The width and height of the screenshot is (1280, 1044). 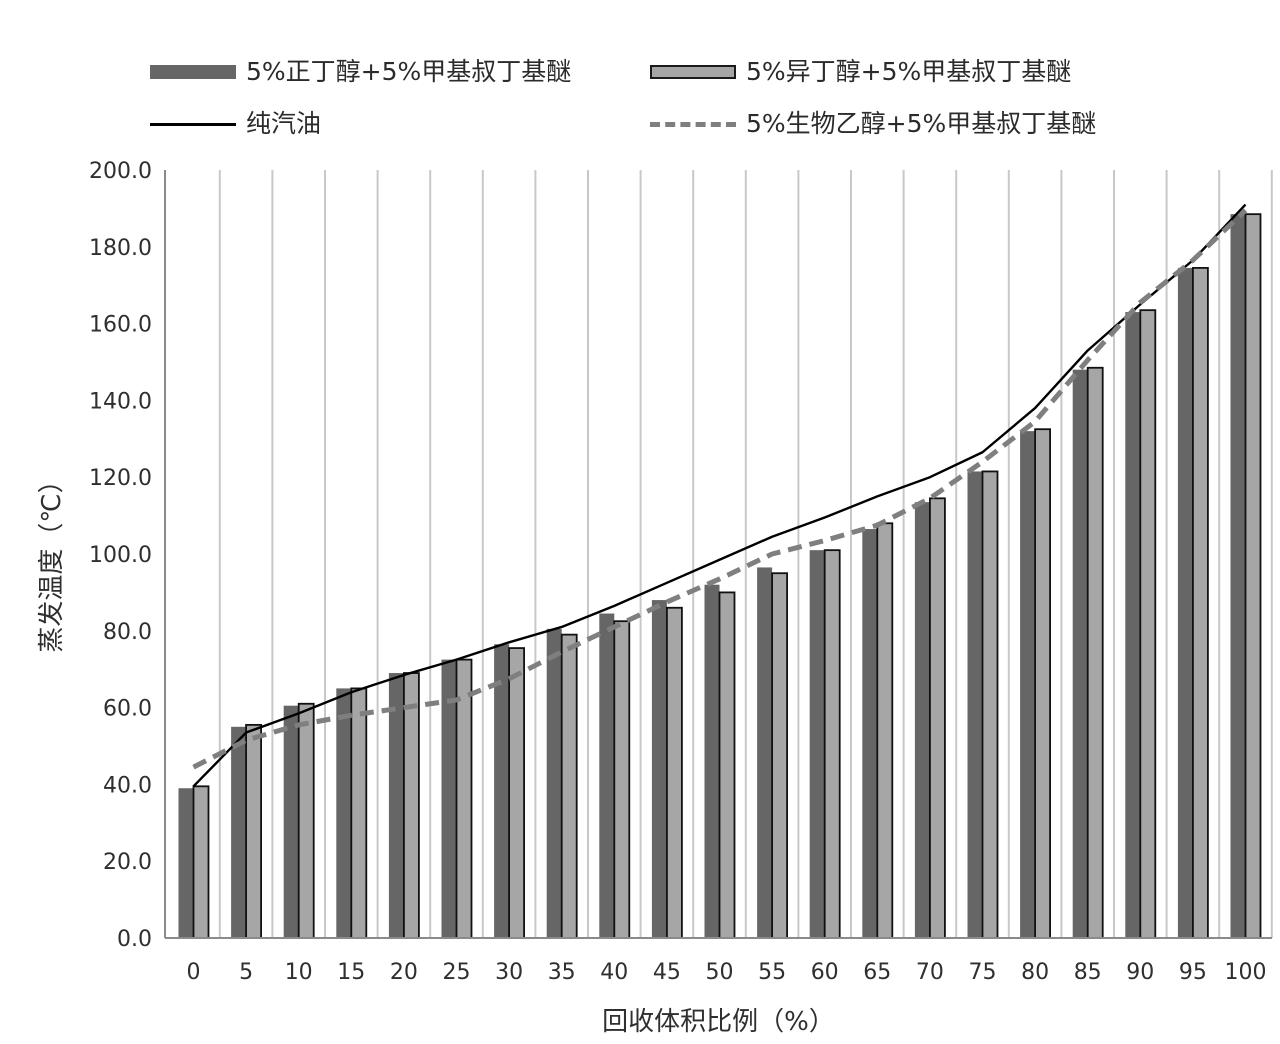 I want to click on x-tick-label: 50, so click(x=720, y=972).